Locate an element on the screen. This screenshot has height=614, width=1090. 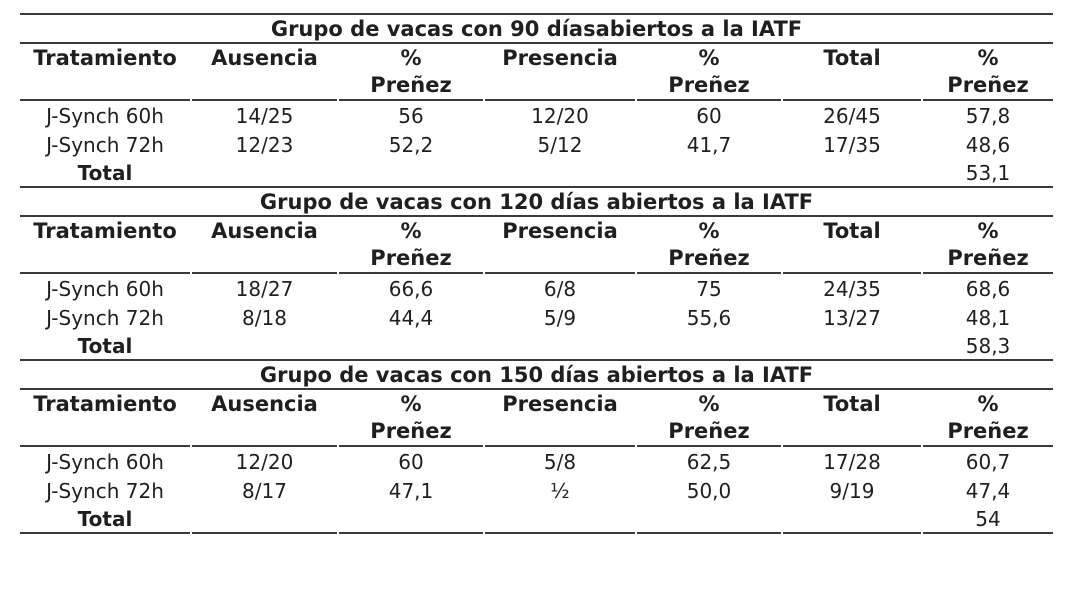
table-cell: 53,1 is located at coordinates (988, 172).